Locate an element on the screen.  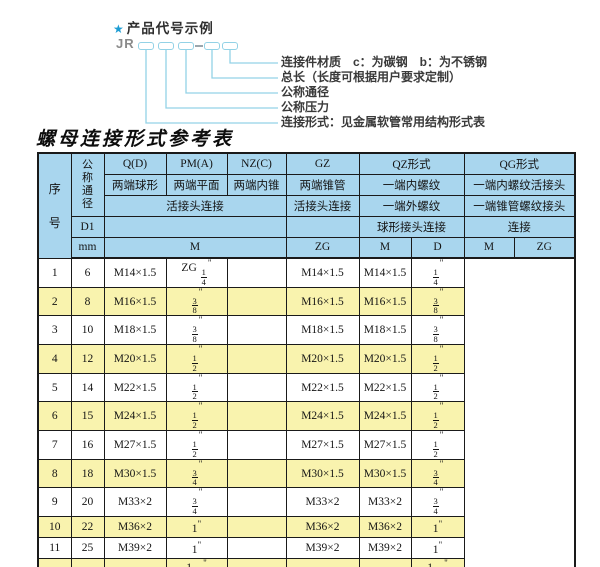
table-row: 3 10 M18×1.5 3 8 " M18×1.5 M18×1.5 3 8 " is located at coordinates (306, 330).